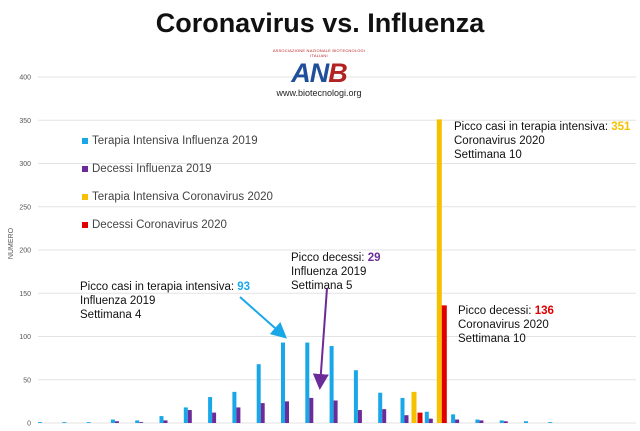  What do you see at coordinates (307, 382) in the screenshot?
I see `bar-terapia-intensiva-influenza-2019-w12` at bounding box center [307, 382].